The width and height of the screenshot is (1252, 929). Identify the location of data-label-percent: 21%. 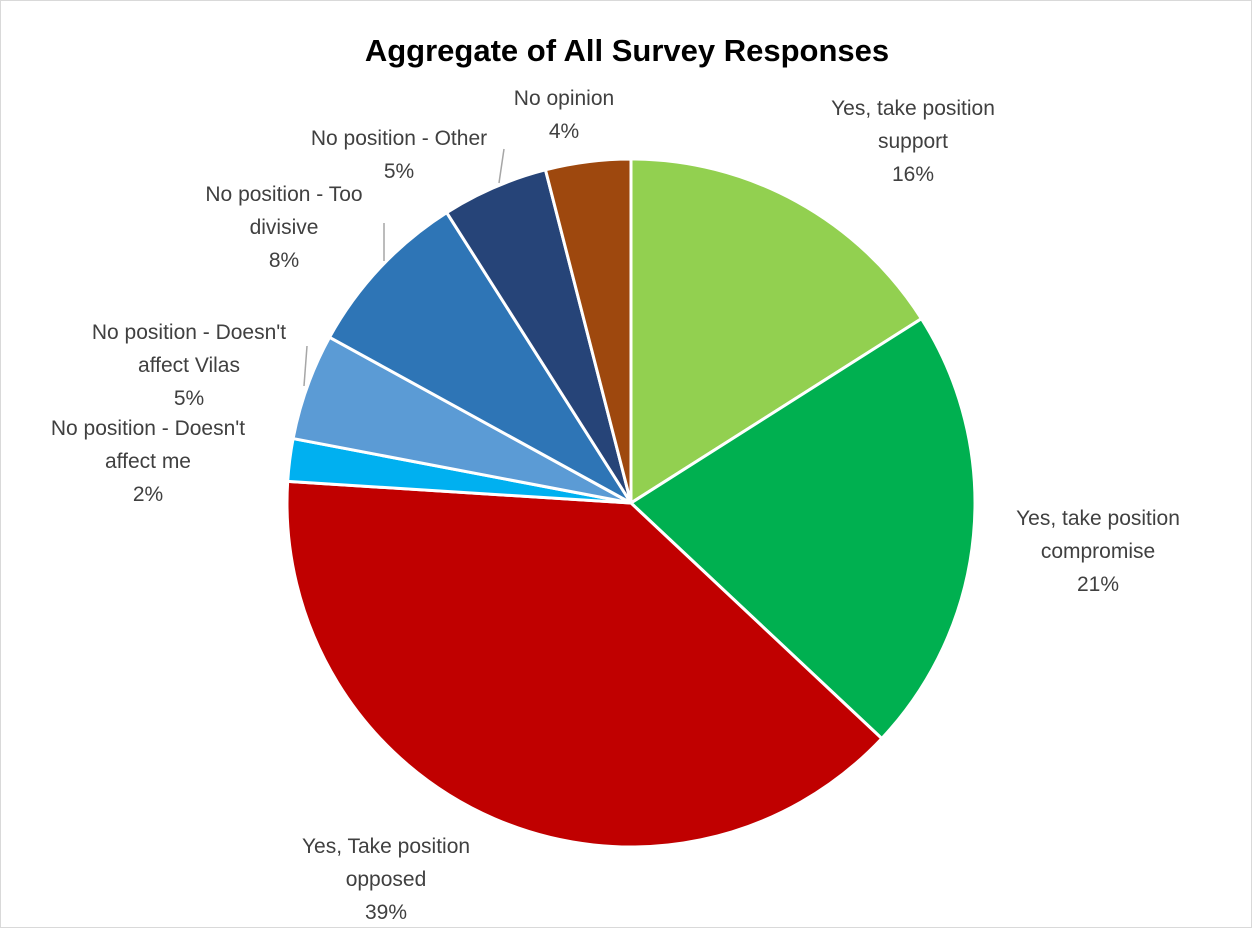
(1098, 584).